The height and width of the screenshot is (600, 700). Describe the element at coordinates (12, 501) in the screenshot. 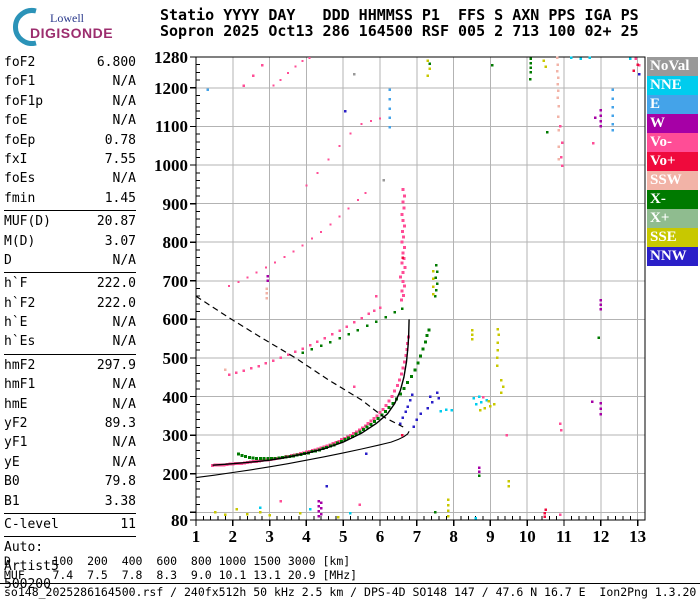

I see `param-label: B1` at that location.